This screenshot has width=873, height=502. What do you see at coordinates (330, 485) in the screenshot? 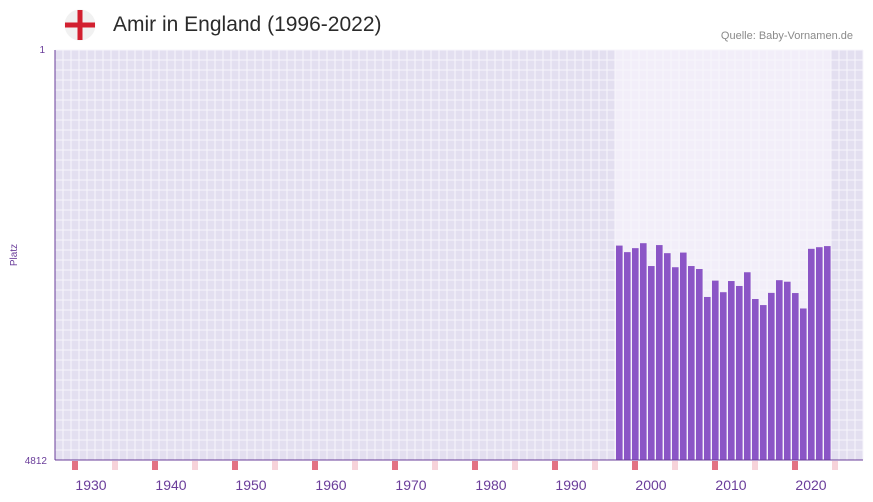
I see `x-tick-label-1960: 1960` at bounding box center [330, 485].